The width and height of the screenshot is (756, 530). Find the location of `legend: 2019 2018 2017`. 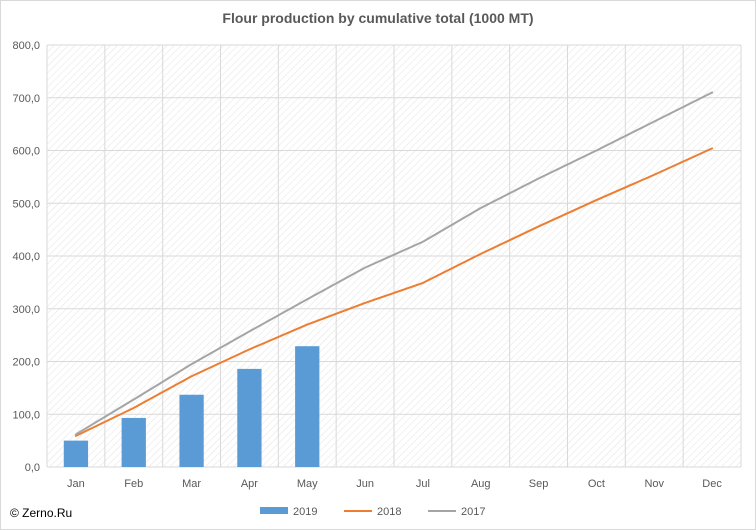

legend: 2019 2018 2017 is located at coordinates (372, 512).